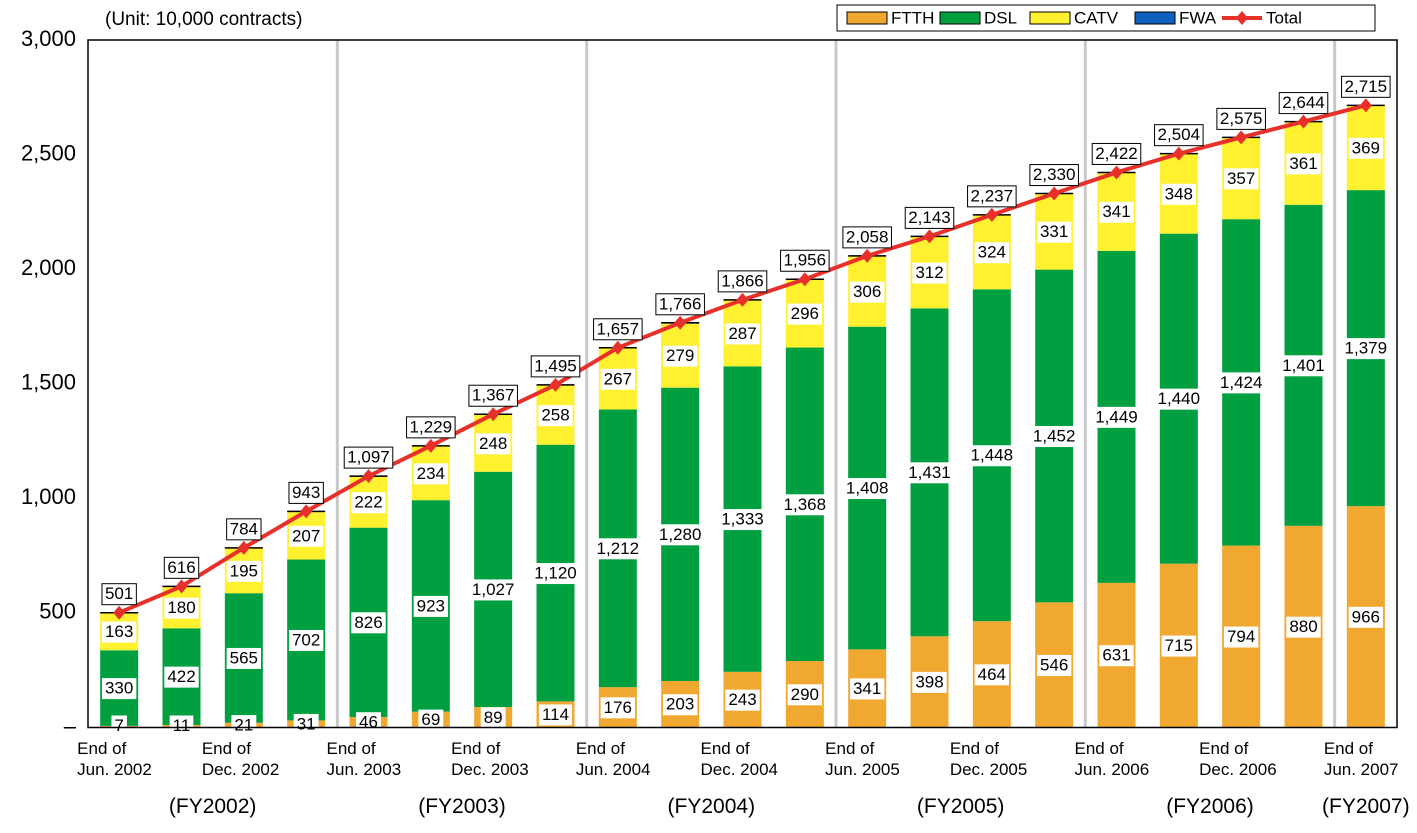 This screenshot has height=833, width=1417. Describe the element at coordinates (114, 759) in the screenshot. I see `x-tick-label: End of Jun. 2002` at that location.